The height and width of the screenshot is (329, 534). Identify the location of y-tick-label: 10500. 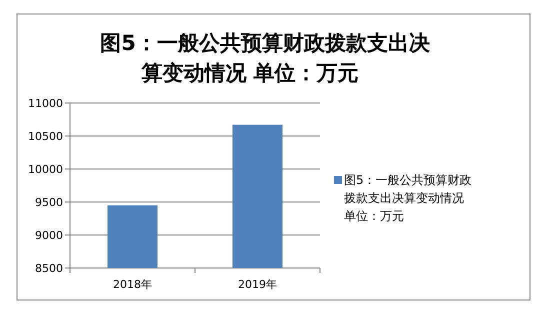
(45, 136).